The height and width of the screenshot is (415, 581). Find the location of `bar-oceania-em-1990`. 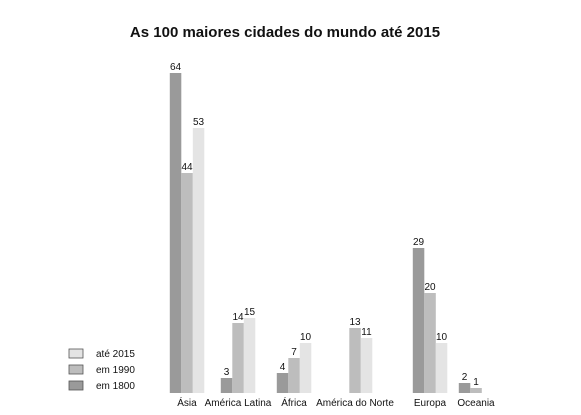

bar-oceania-em-1990 is located at coordinates (476, 390).